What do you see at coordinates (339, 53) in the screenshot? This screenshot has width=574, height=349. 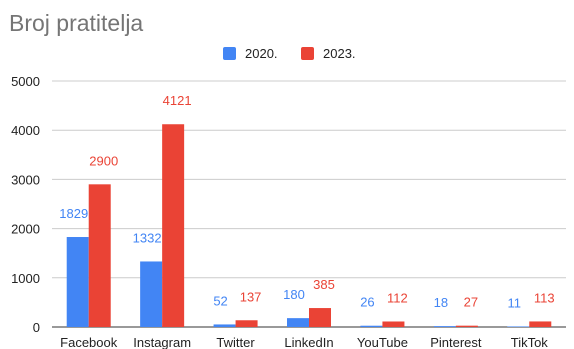 I see `legend-label: 2023.` at bounding box center [339, 53].